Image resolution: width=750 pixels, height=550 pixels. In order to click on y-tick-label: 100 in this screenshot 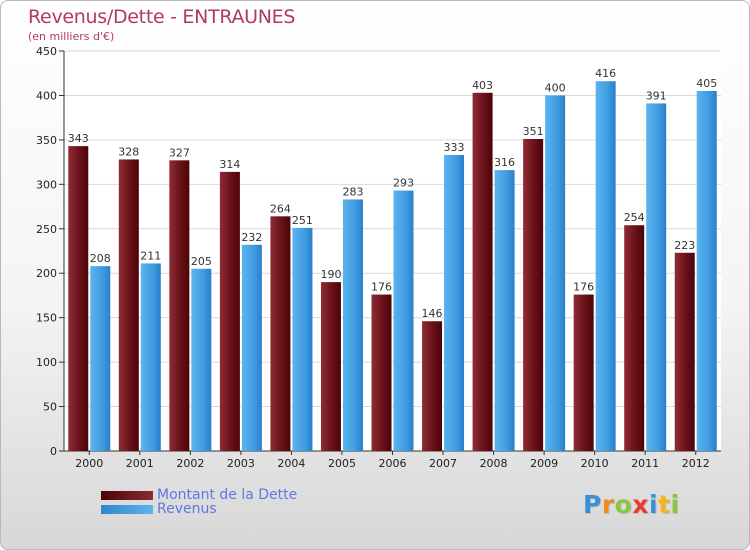, I will do `click(46, 362)`.